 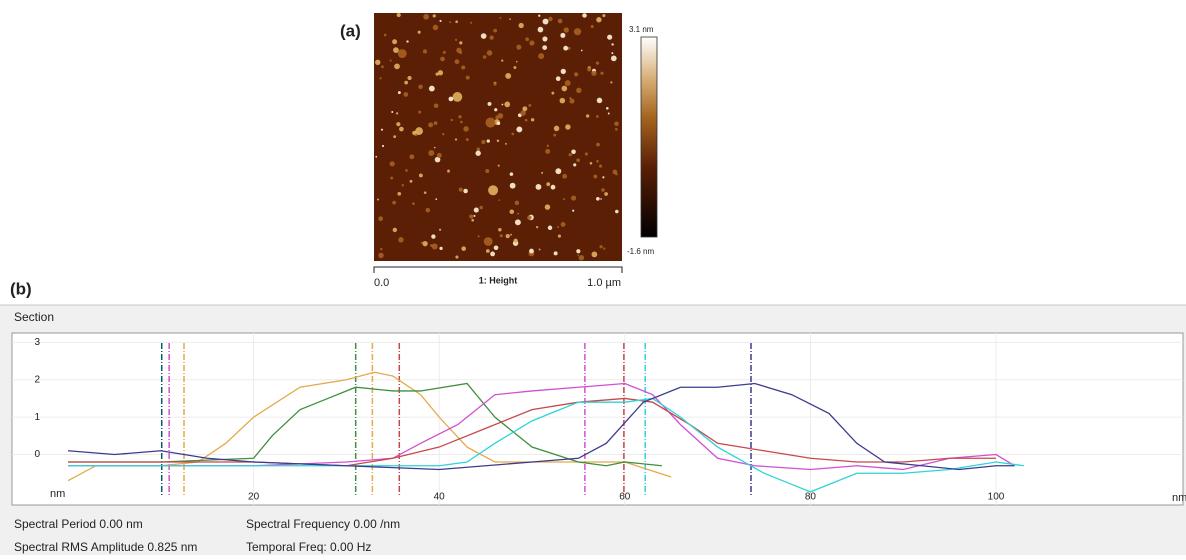 What do you see at coordinates (440, 497) in the screenshot?
I see `x-tick-label: 40` at bounding box center [440, 497].